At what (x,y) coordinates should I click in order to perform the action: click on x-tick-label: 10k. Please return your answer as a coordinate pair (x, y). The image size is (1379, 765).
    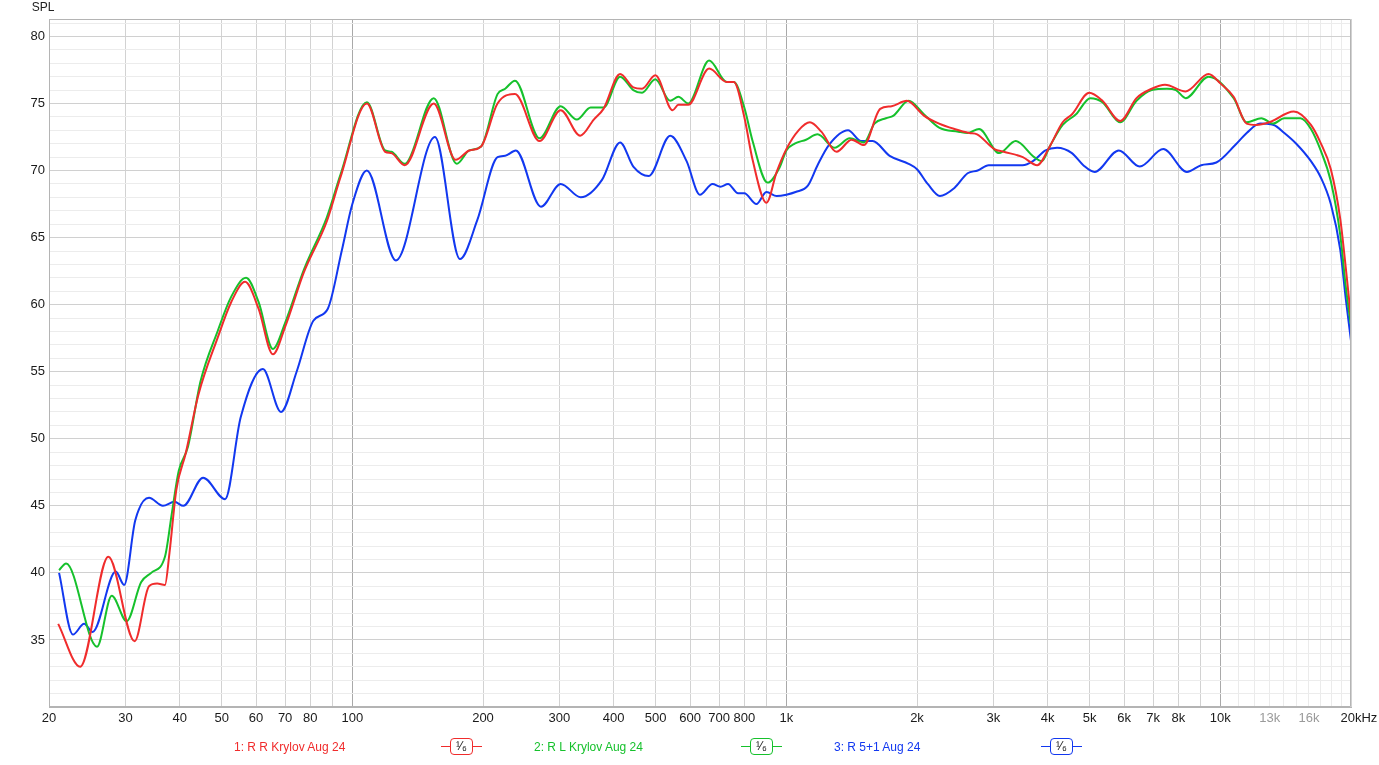
    Looking at the image, I should click on (1220, 718).